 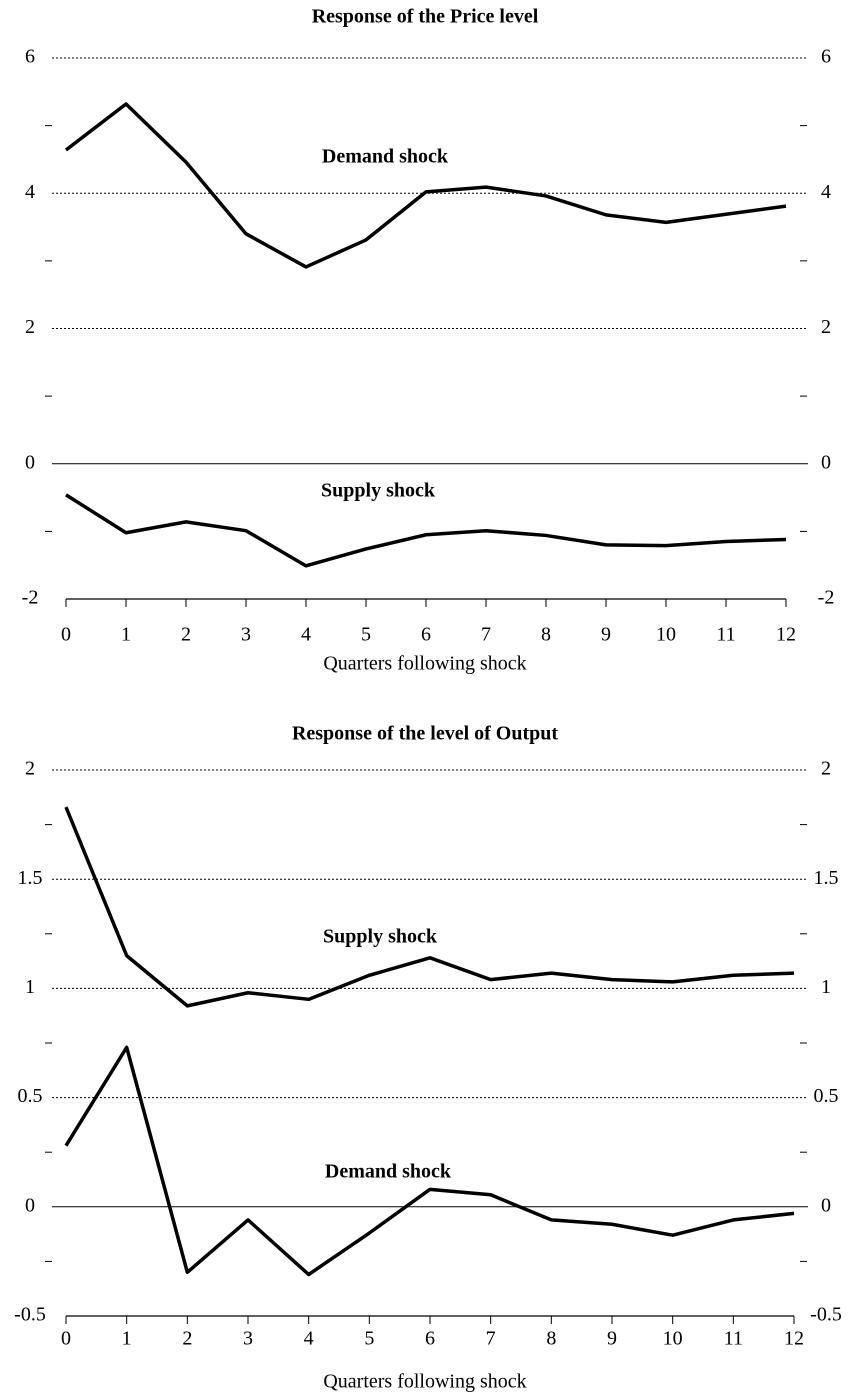 I want to click on y2-tick-label: 4, so click(x=826, y=192).